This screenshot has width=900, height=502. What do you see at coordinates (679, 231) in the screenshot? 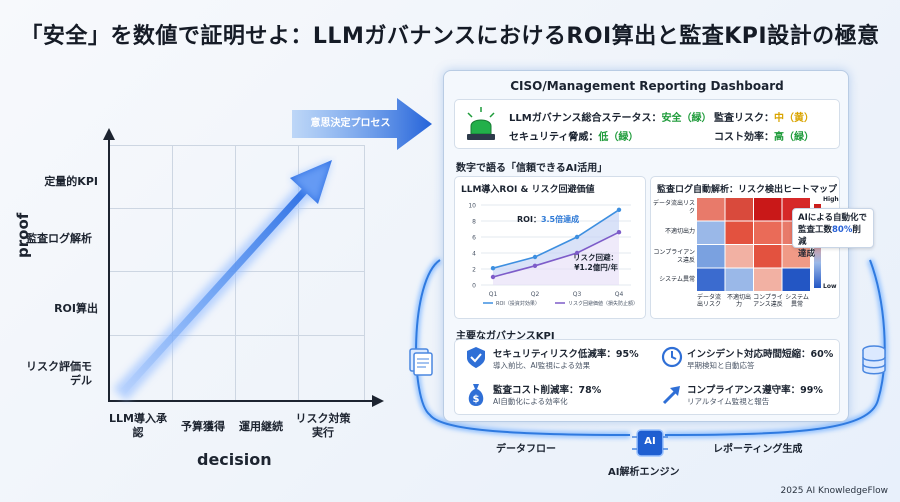
I see `heatmap-row-label: 不適切出力` at bounding box center [679, 231].